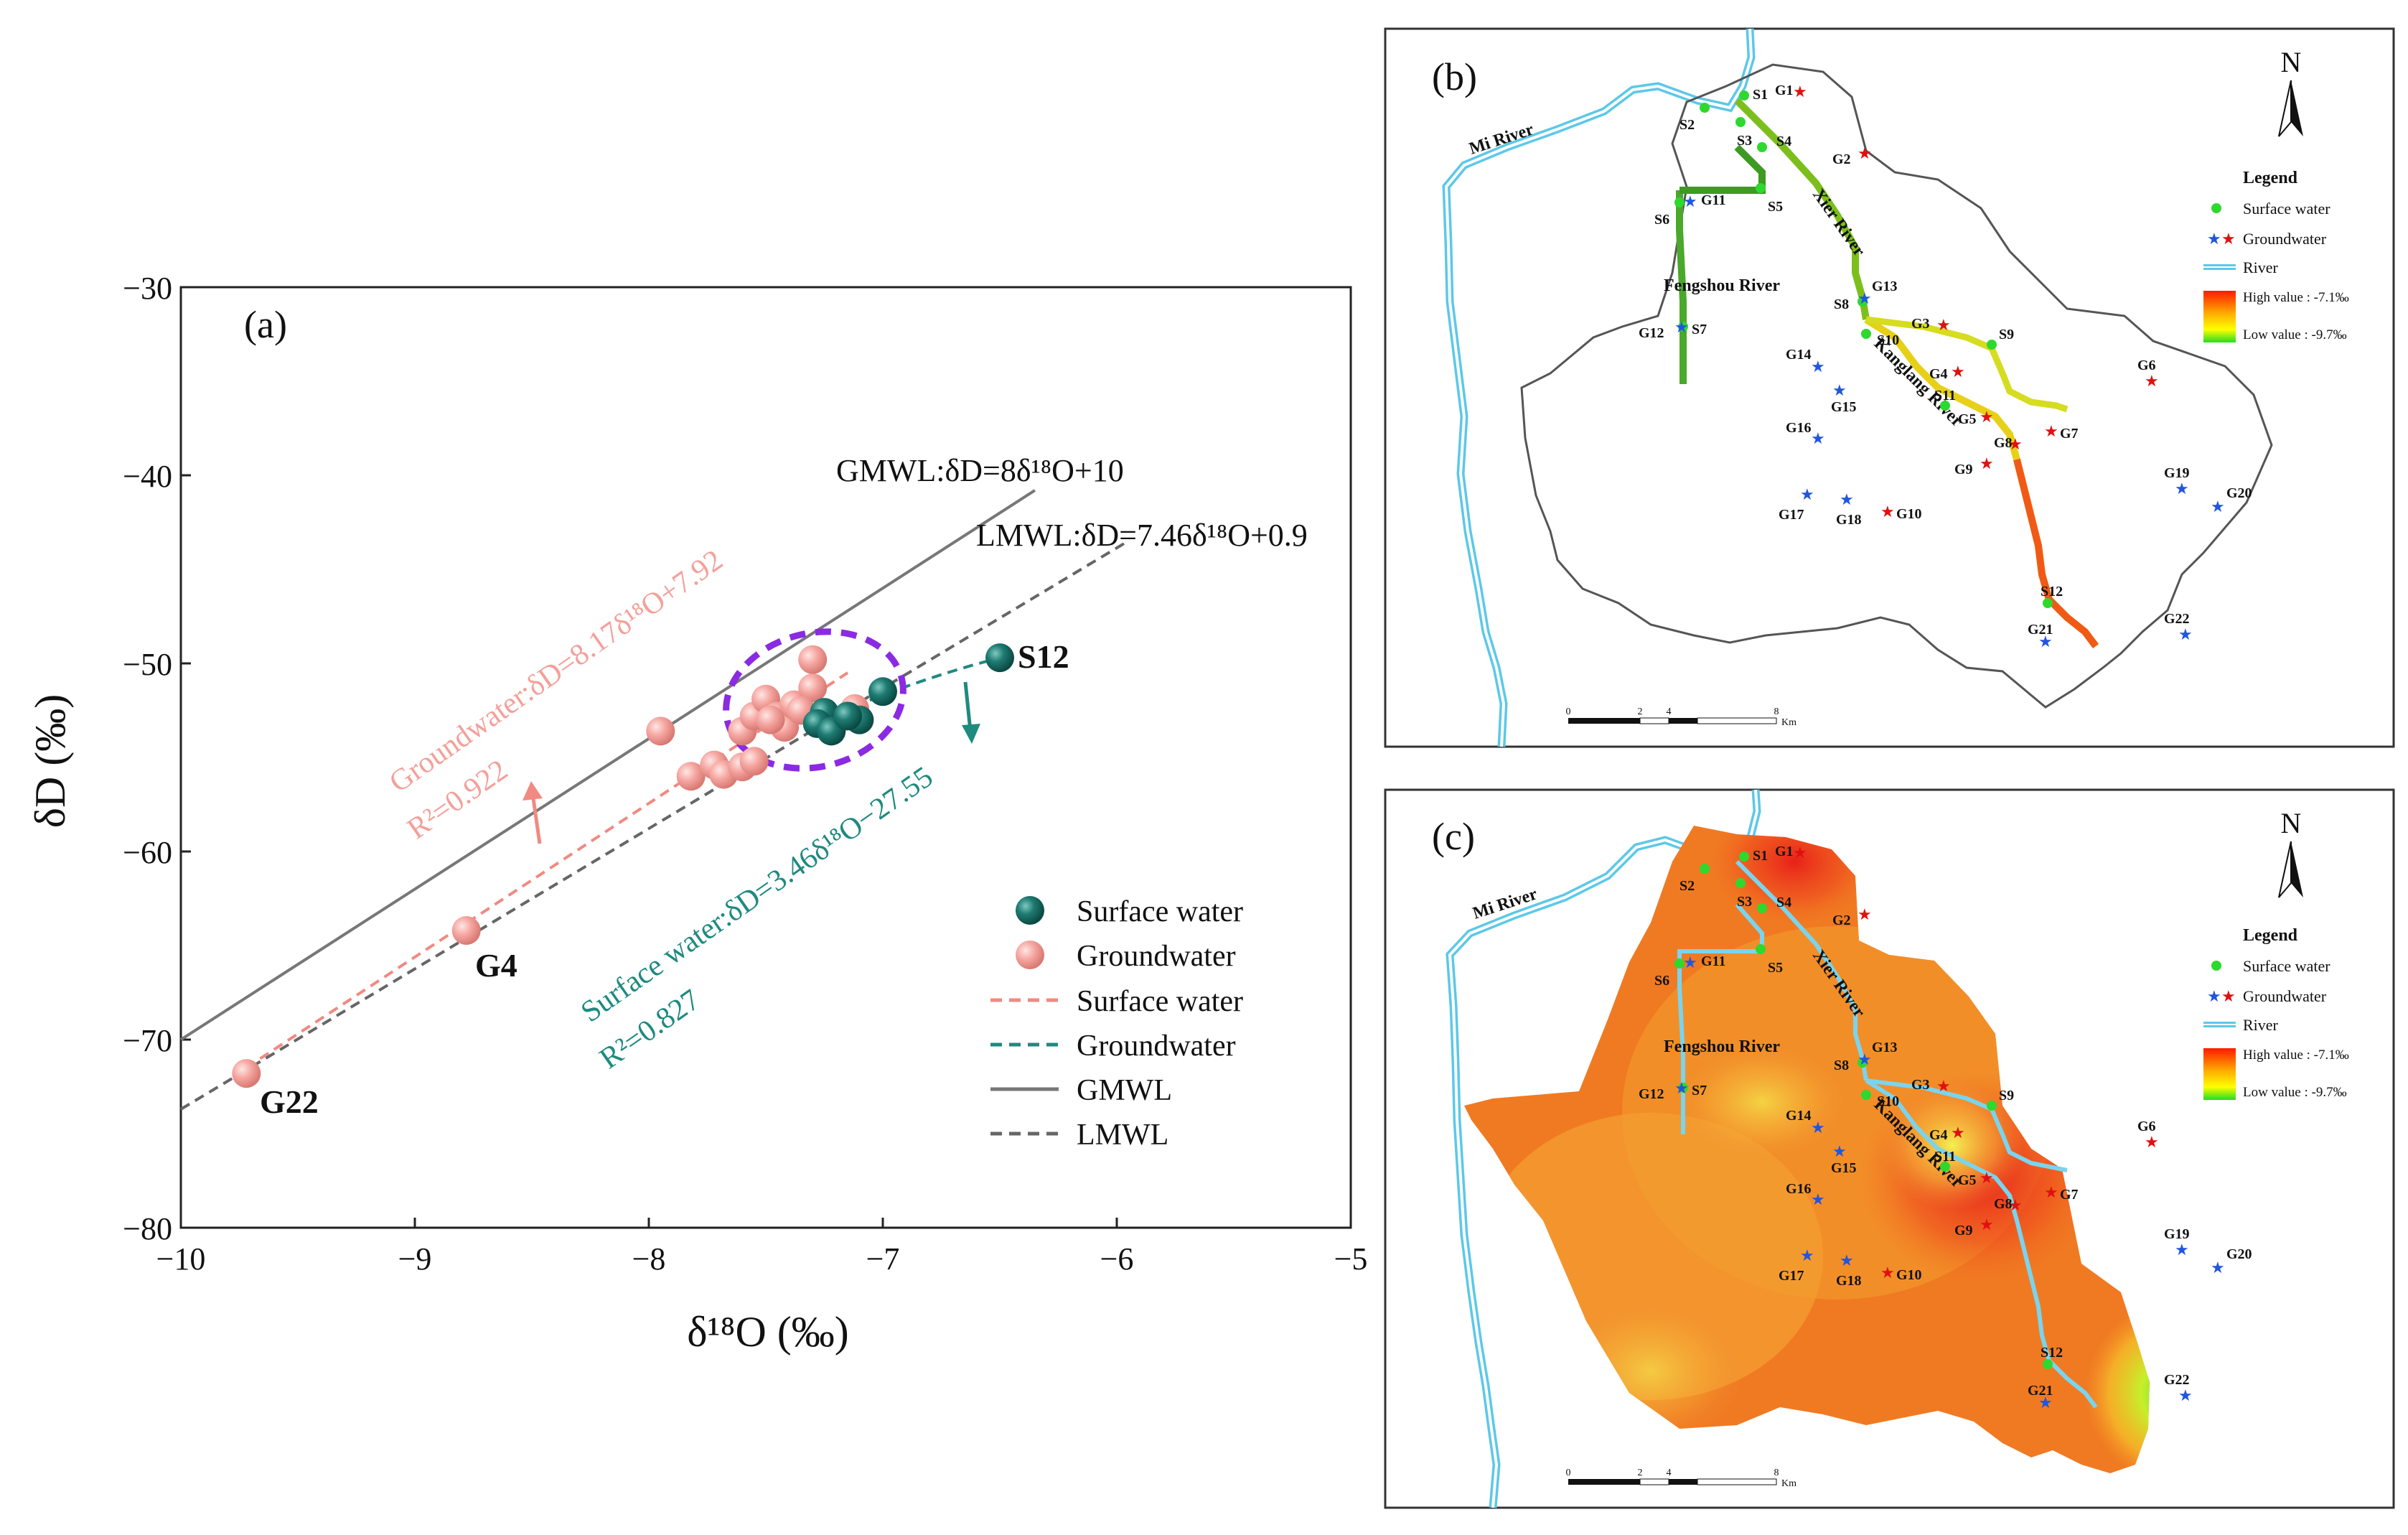 The image size is (2408, 1535). I want to click on surface-water-point, so click(1000, 658).